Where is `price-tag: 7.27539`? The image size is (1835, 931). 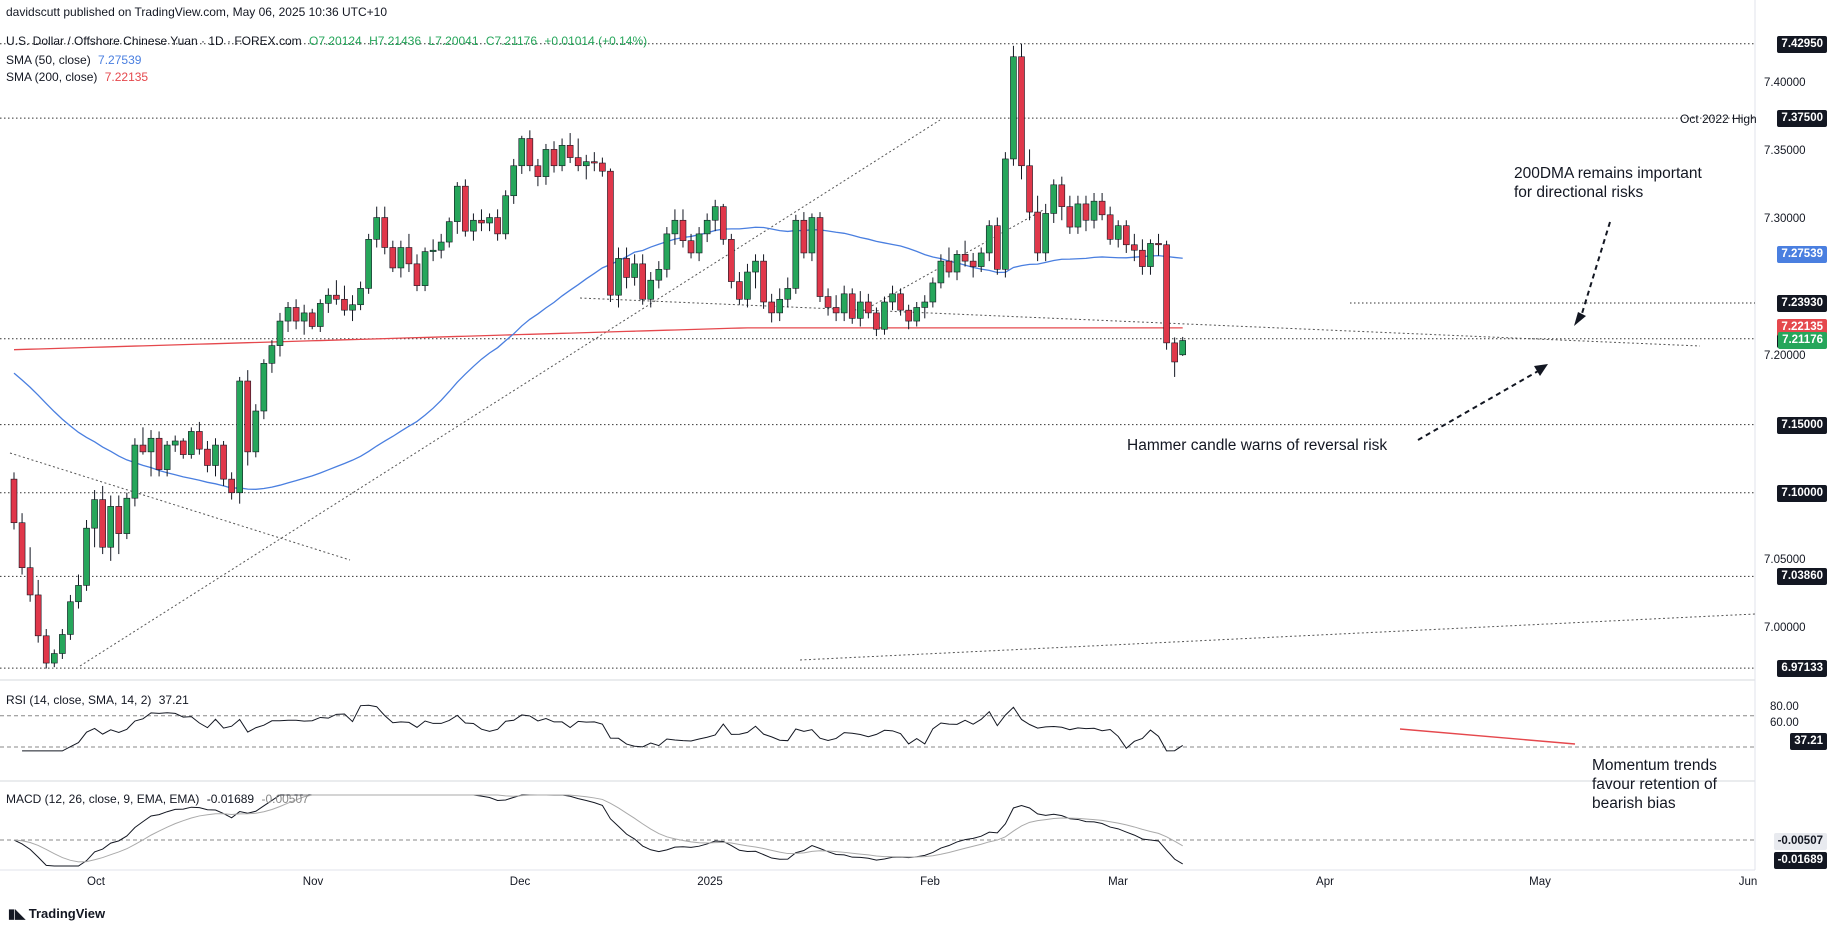
price-tag: 7.27539 is located at coordinates (1802, 254).